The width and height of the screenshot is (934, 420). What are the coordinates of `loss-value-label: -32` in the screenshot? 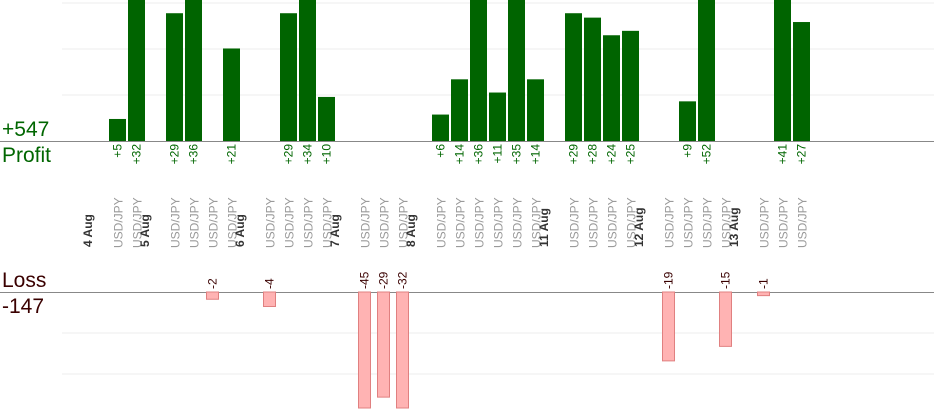 It's located at (403, 280).